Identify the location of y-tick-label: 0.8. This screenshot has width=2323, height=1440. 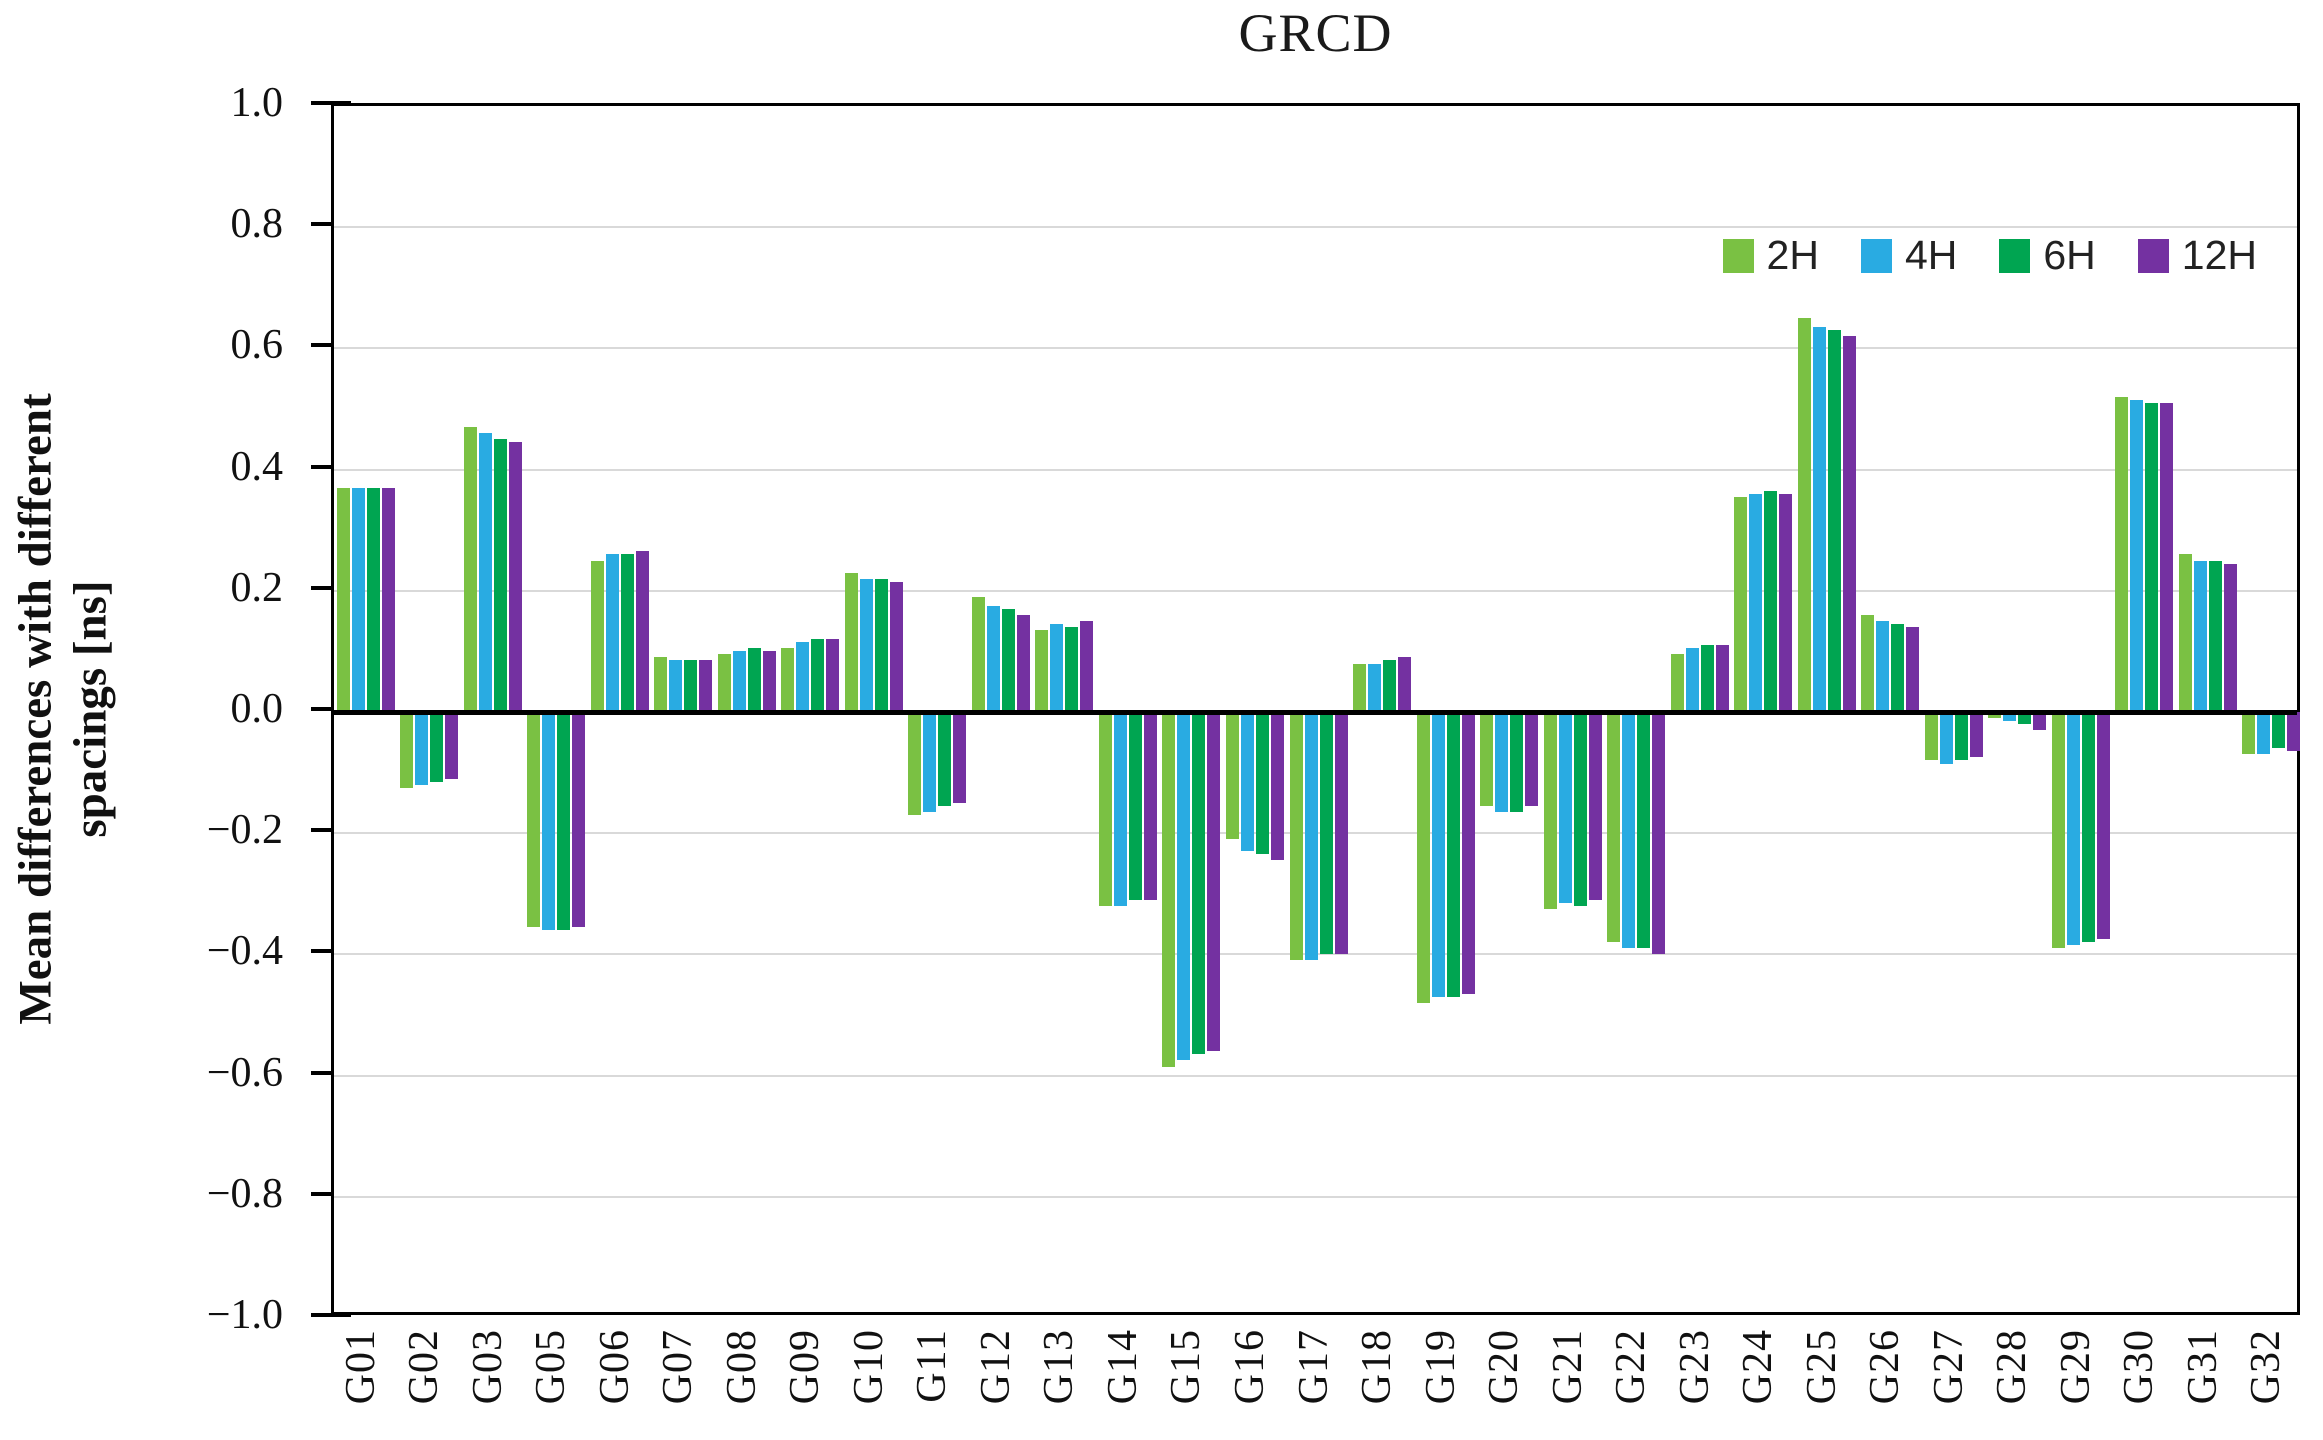
(257, 224).